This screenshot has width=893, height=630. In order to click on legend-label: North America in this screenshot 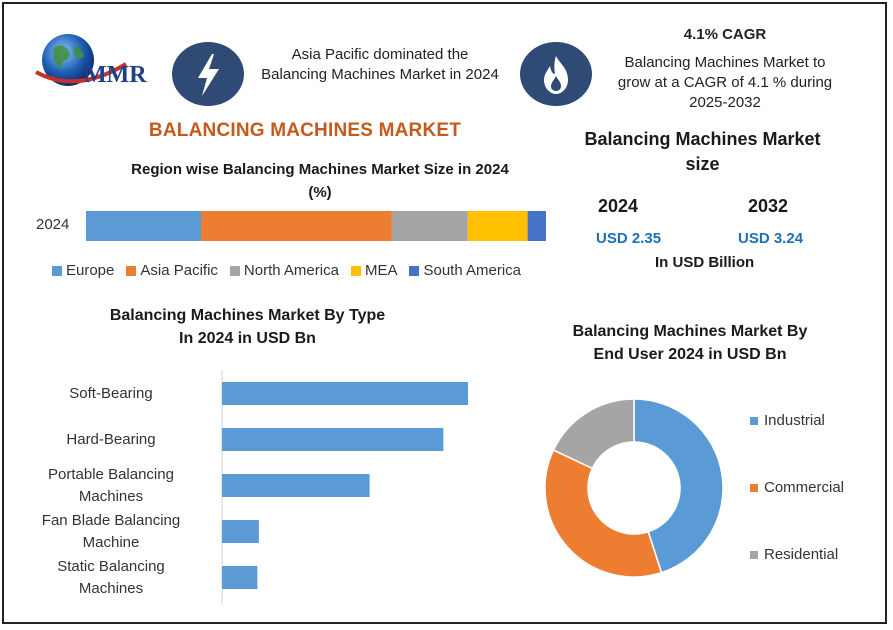, I will do `click(291, 270)`.